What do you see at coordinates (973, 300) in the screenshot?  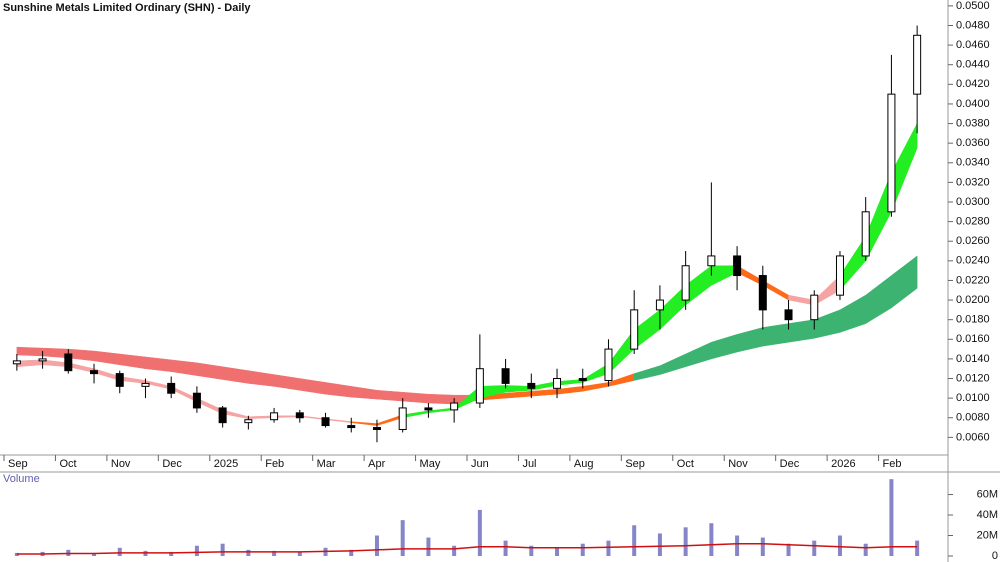 I see `y-tick-label: 0.0200` at bounding box center [973, 300].